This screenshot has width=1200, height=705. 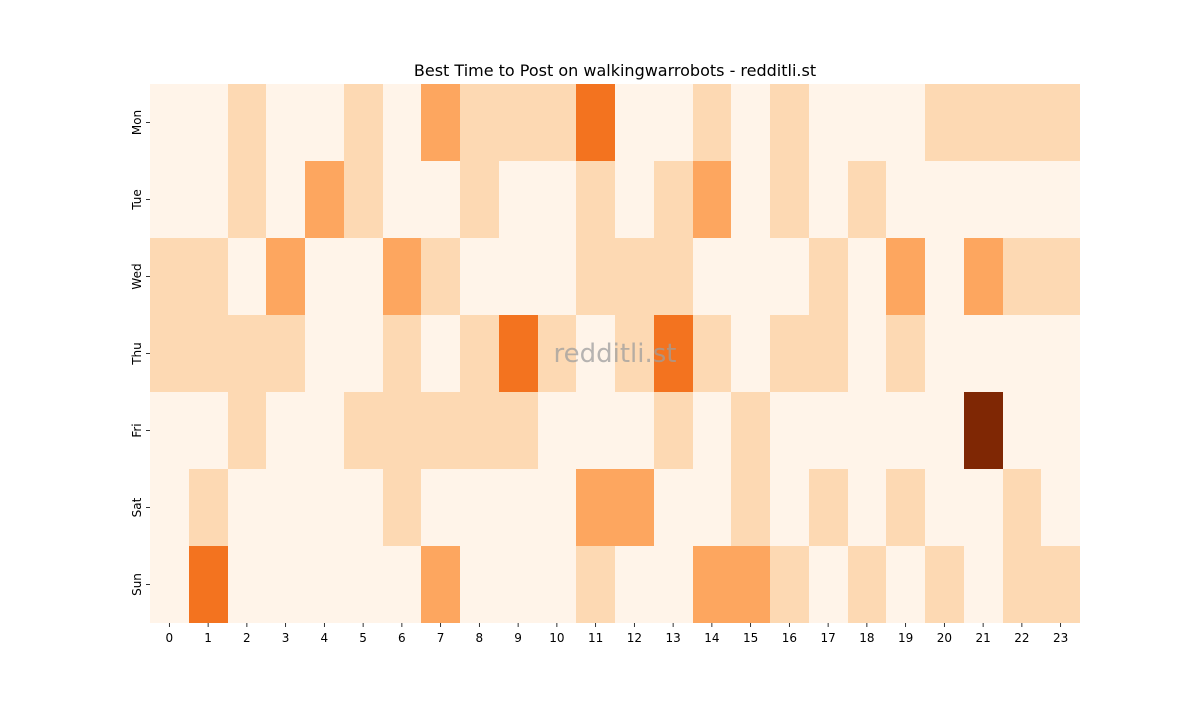 I want to click on x-tick-label-8: 8, so click(x=480, y=638).